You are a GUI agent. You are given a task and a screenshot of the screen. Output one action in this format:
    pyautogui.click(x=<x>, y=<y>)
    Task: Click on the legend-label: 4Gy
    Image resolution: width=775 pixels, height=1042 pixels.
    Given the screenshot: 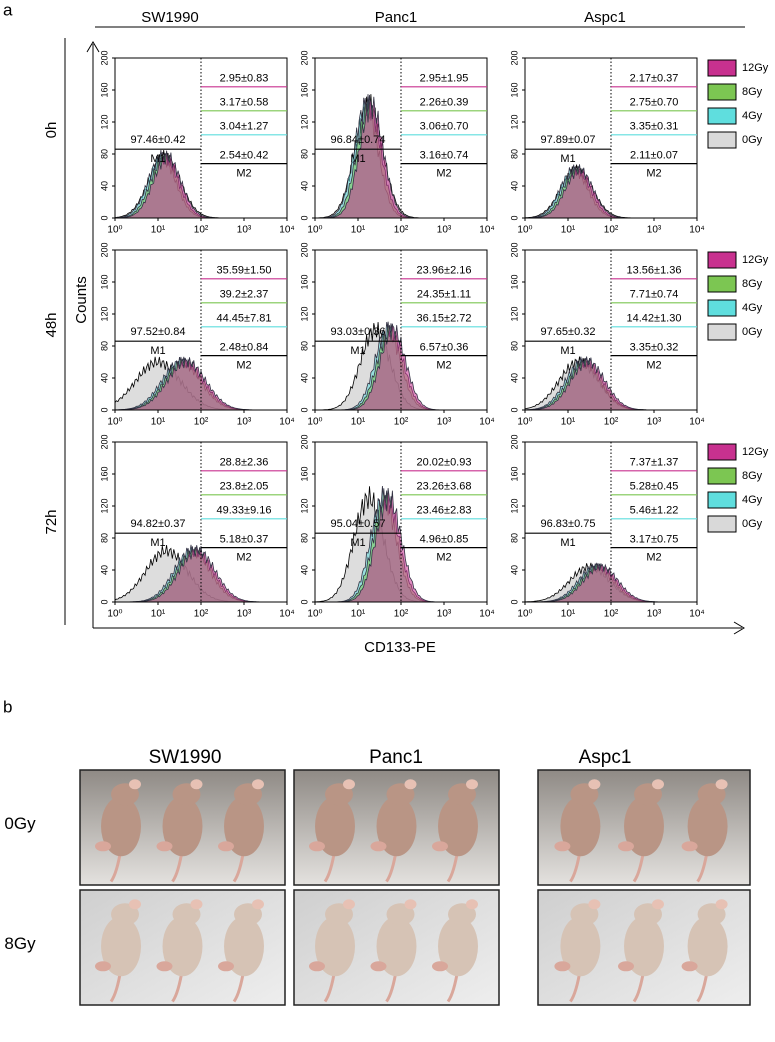 What is the action you would take?
    pyautogui.click(x=752, y=116)
    